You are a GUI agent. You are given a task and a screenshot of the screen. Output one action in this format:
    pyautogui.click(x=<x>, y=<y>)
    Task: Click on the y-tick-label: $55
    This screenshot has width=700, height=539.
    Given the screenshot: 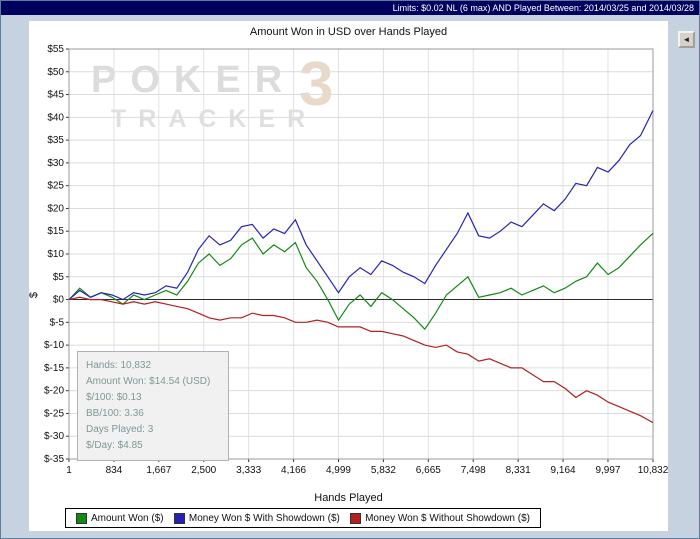 What is the action you would take?
    pyautogui.click(x=55, y=49)
    